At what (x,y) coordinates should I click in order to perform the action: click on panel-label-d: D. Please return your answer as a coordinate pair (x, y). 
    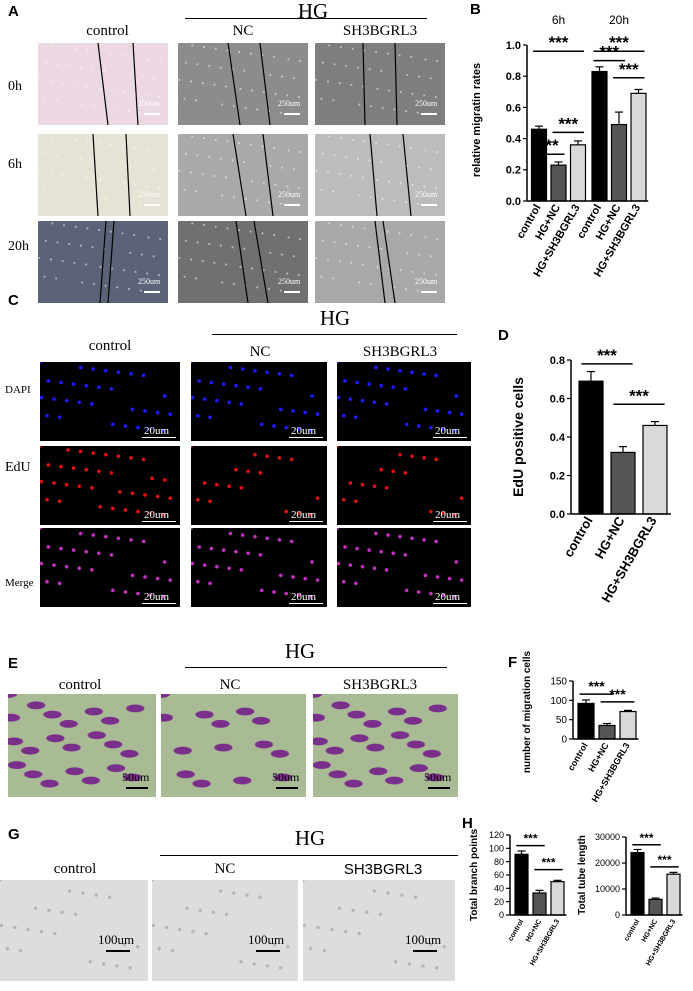
    Looking at the image, I should click on (503, 335).